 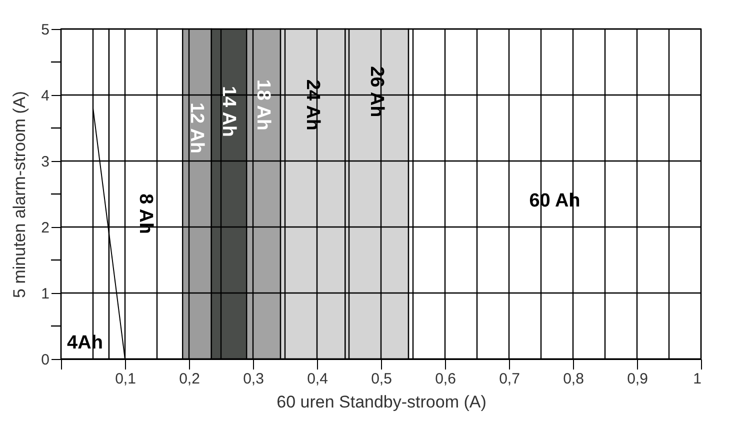 What do you see at coordinates (189, 379) in the screenshot?
I see `x-tick-label: 0,2` at bounding box center [189, 379].